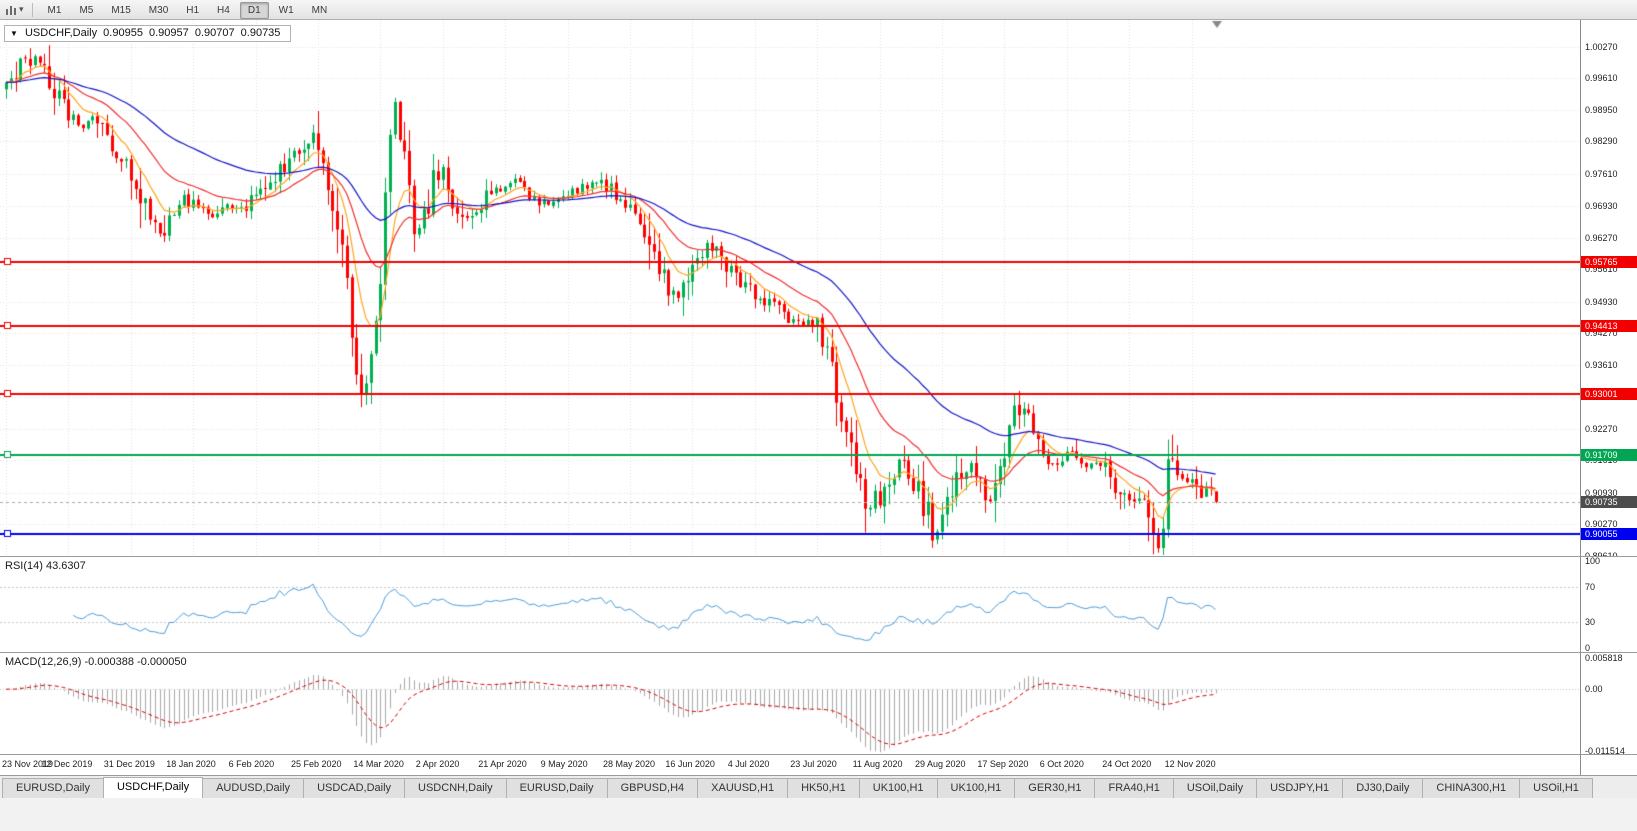 Image resolution: width=1637 pixels, height=831 pixels. I want to click on timeframe-button-M5: M5, so click(86, 10).